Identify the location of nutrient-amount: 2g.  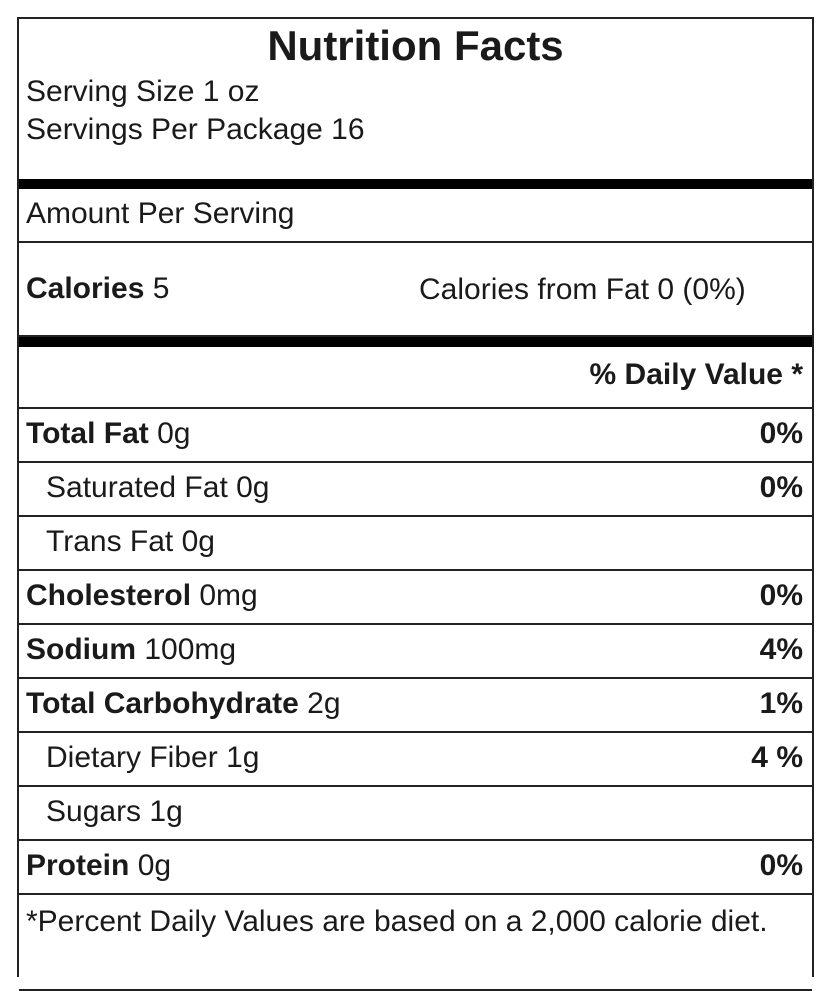
(324, 703).